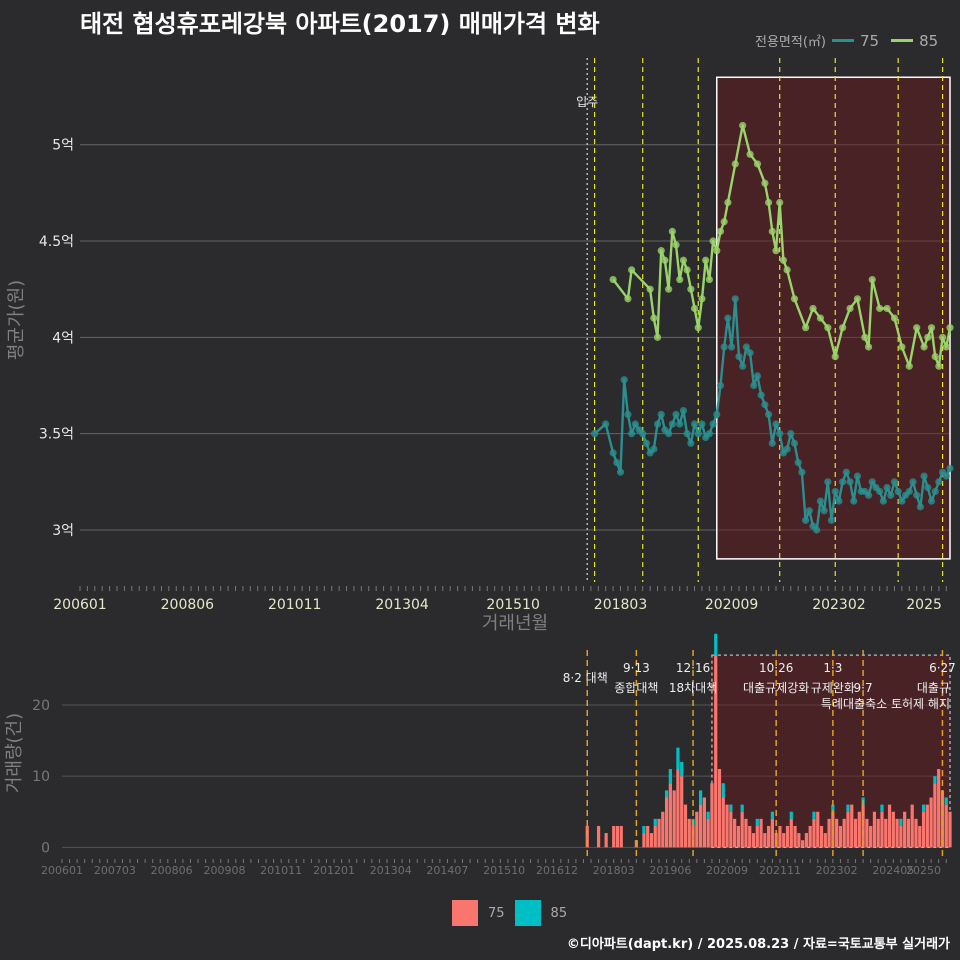  I want to click on y-axis-title: 평균가(원), so click(16, 320).